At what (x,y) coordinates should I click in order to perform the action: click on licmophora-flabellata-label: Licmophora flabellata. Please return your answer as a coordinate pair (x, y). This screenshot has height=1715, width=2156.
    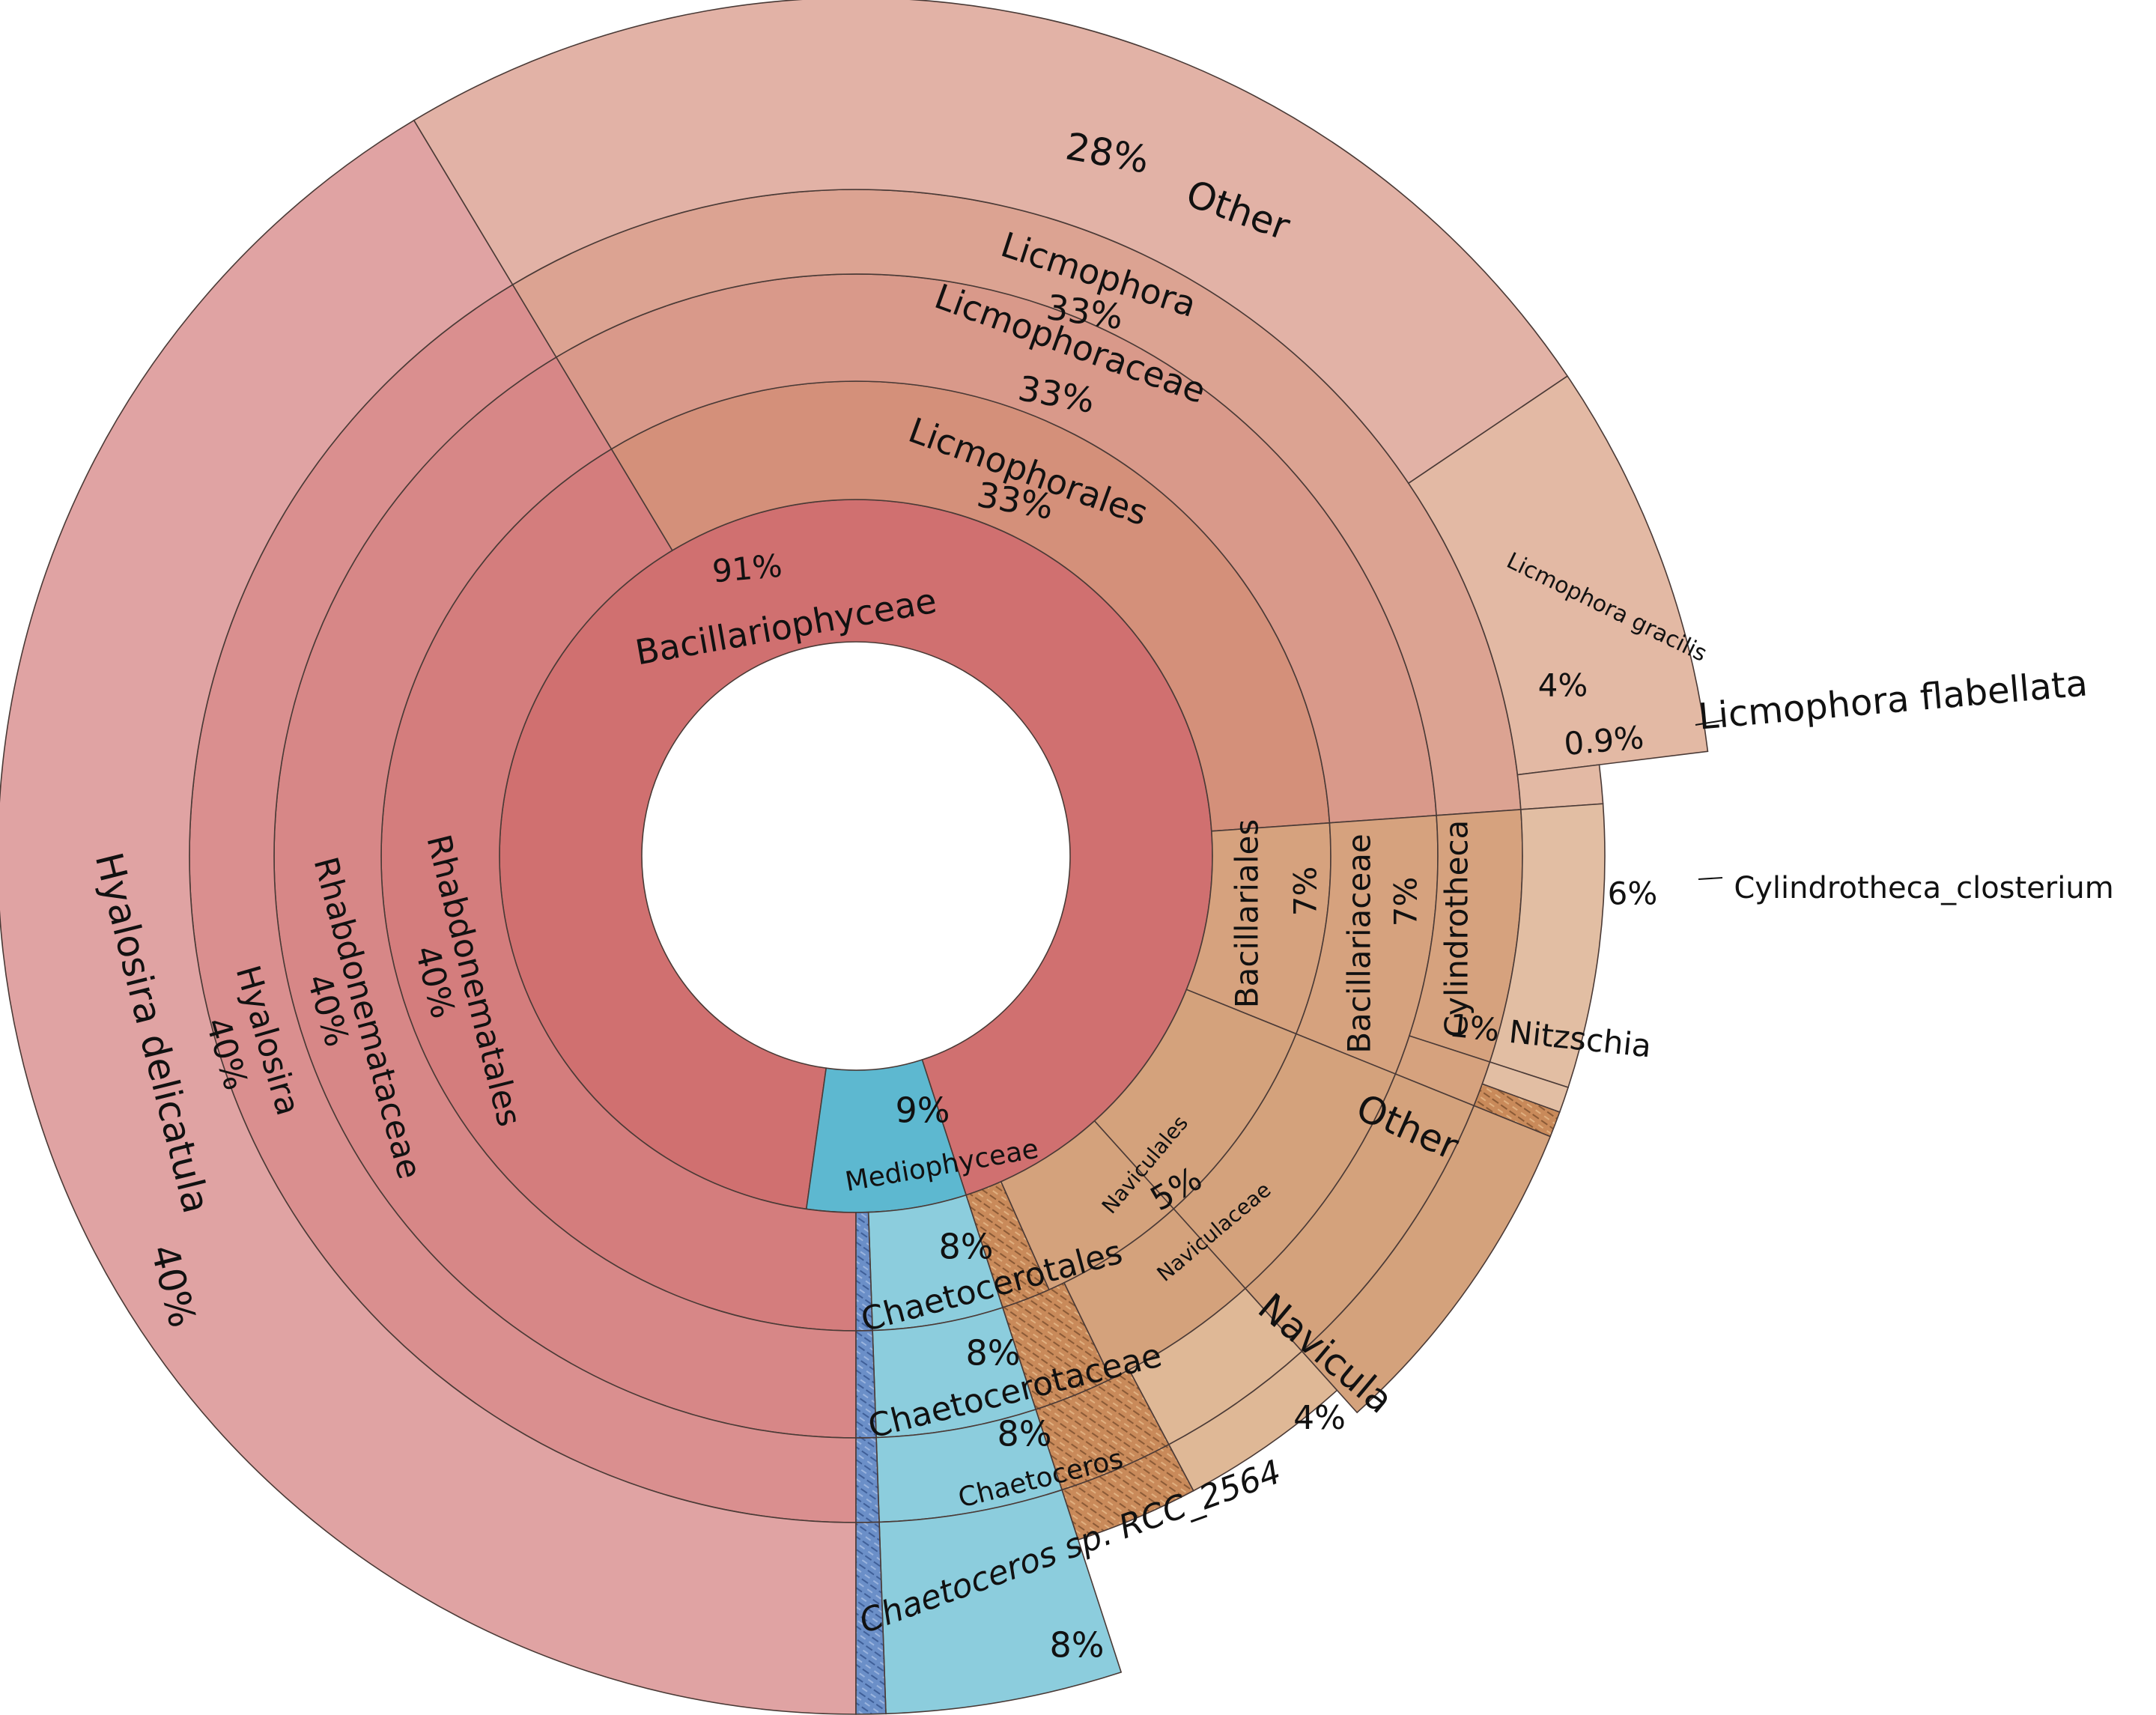
    Looking at the image, I should click on (1893, 700).